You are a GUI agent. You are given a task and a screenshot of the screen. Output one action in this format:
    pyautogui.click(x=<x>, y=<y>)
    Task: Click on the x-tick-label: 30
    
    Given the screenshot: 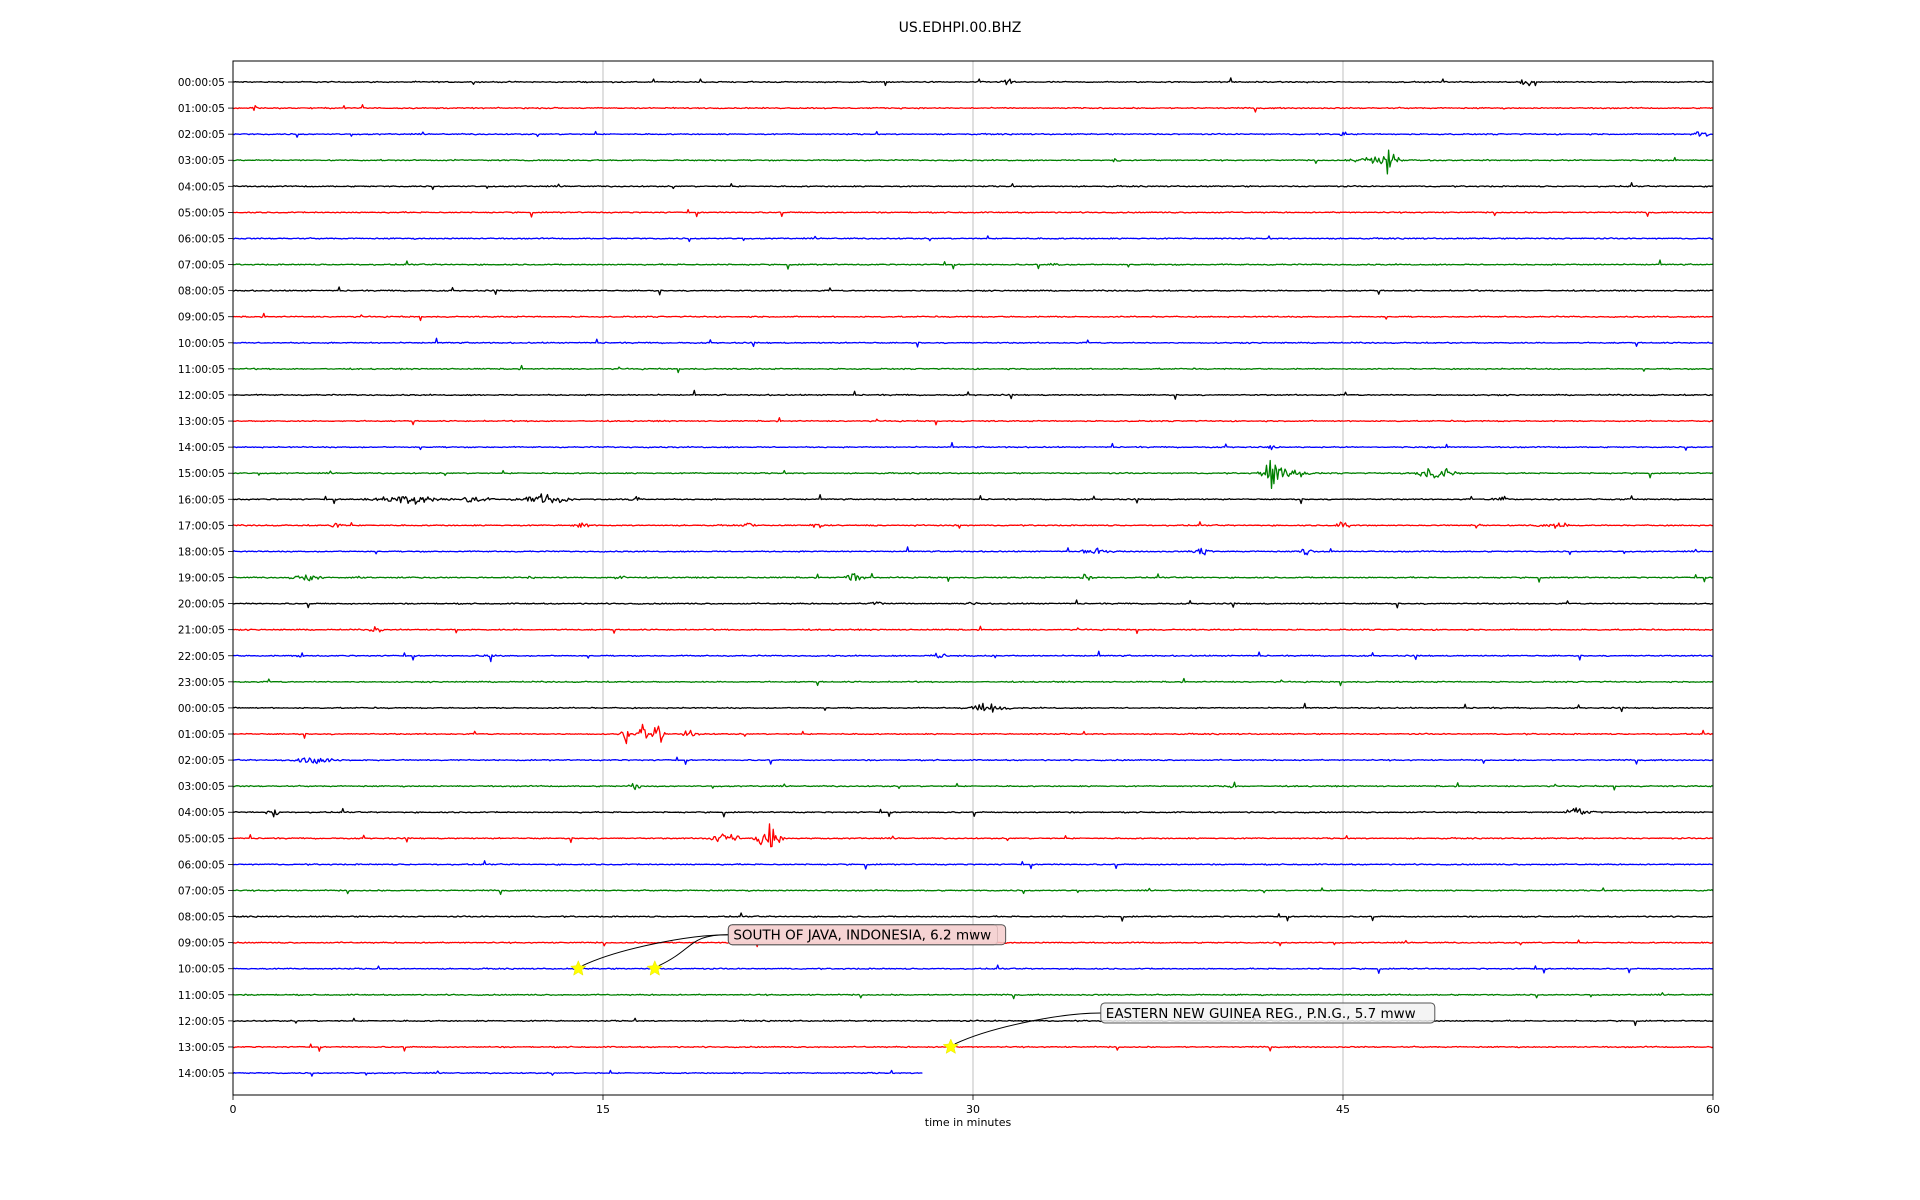 What is the action you would take?
    pyautogui.click(x=973, y=1109)
    